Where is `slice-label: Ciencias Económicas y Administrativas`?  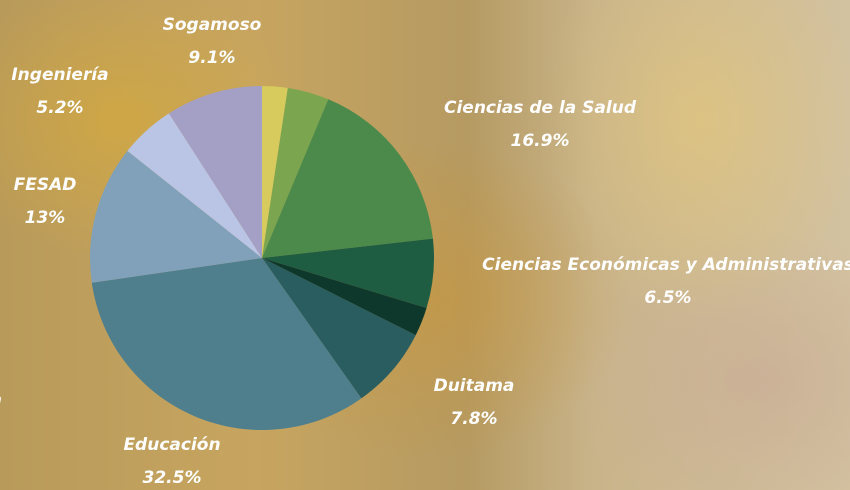 slice-label: Ciencias Económicas y Administrativas is located at coordinates (666, 265).